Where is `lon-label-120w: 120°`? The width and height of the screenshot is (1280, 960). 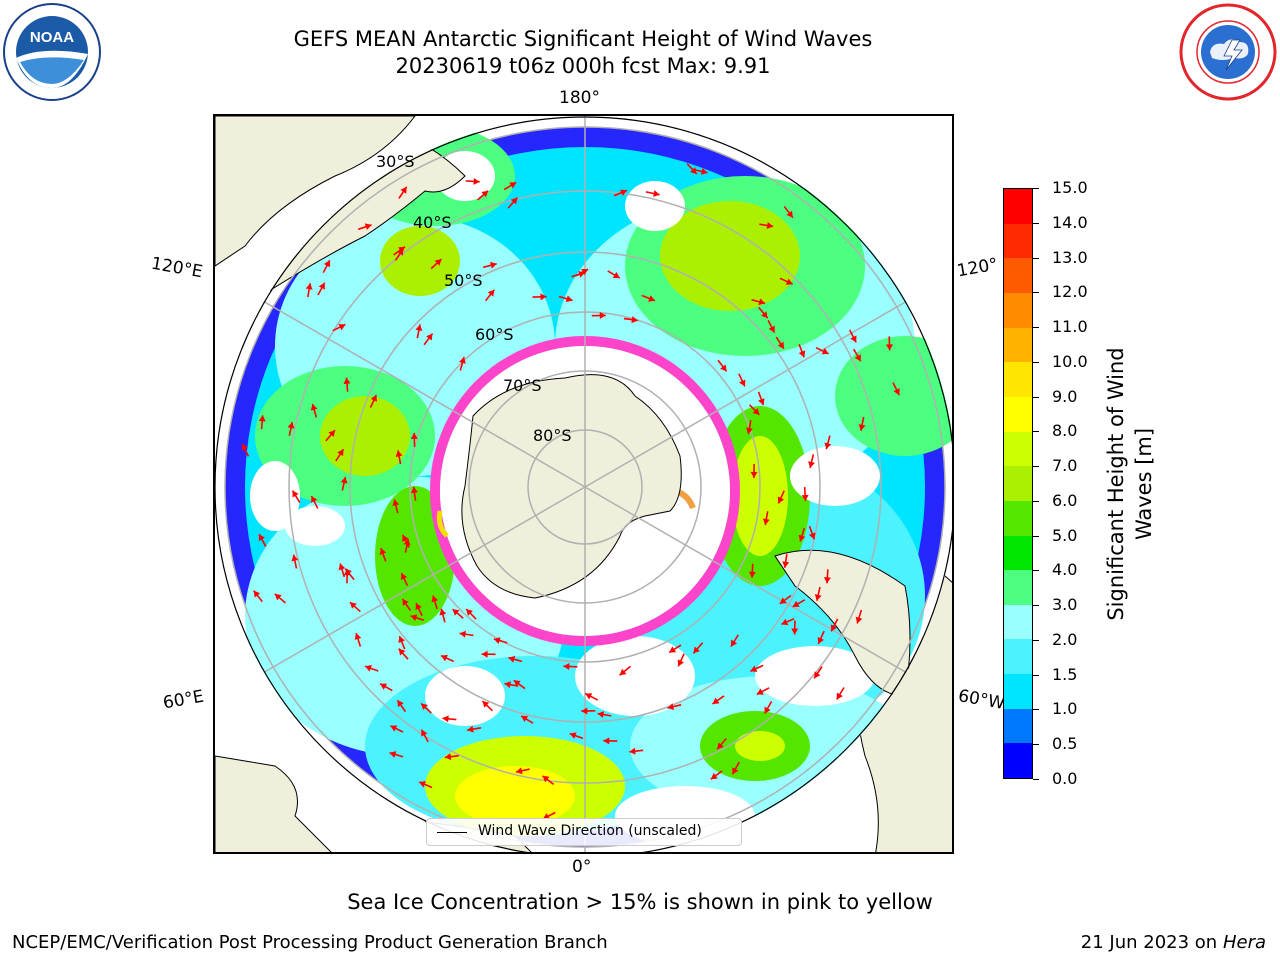 lon-label-120w: 120° is located at coordinates (977, 268).